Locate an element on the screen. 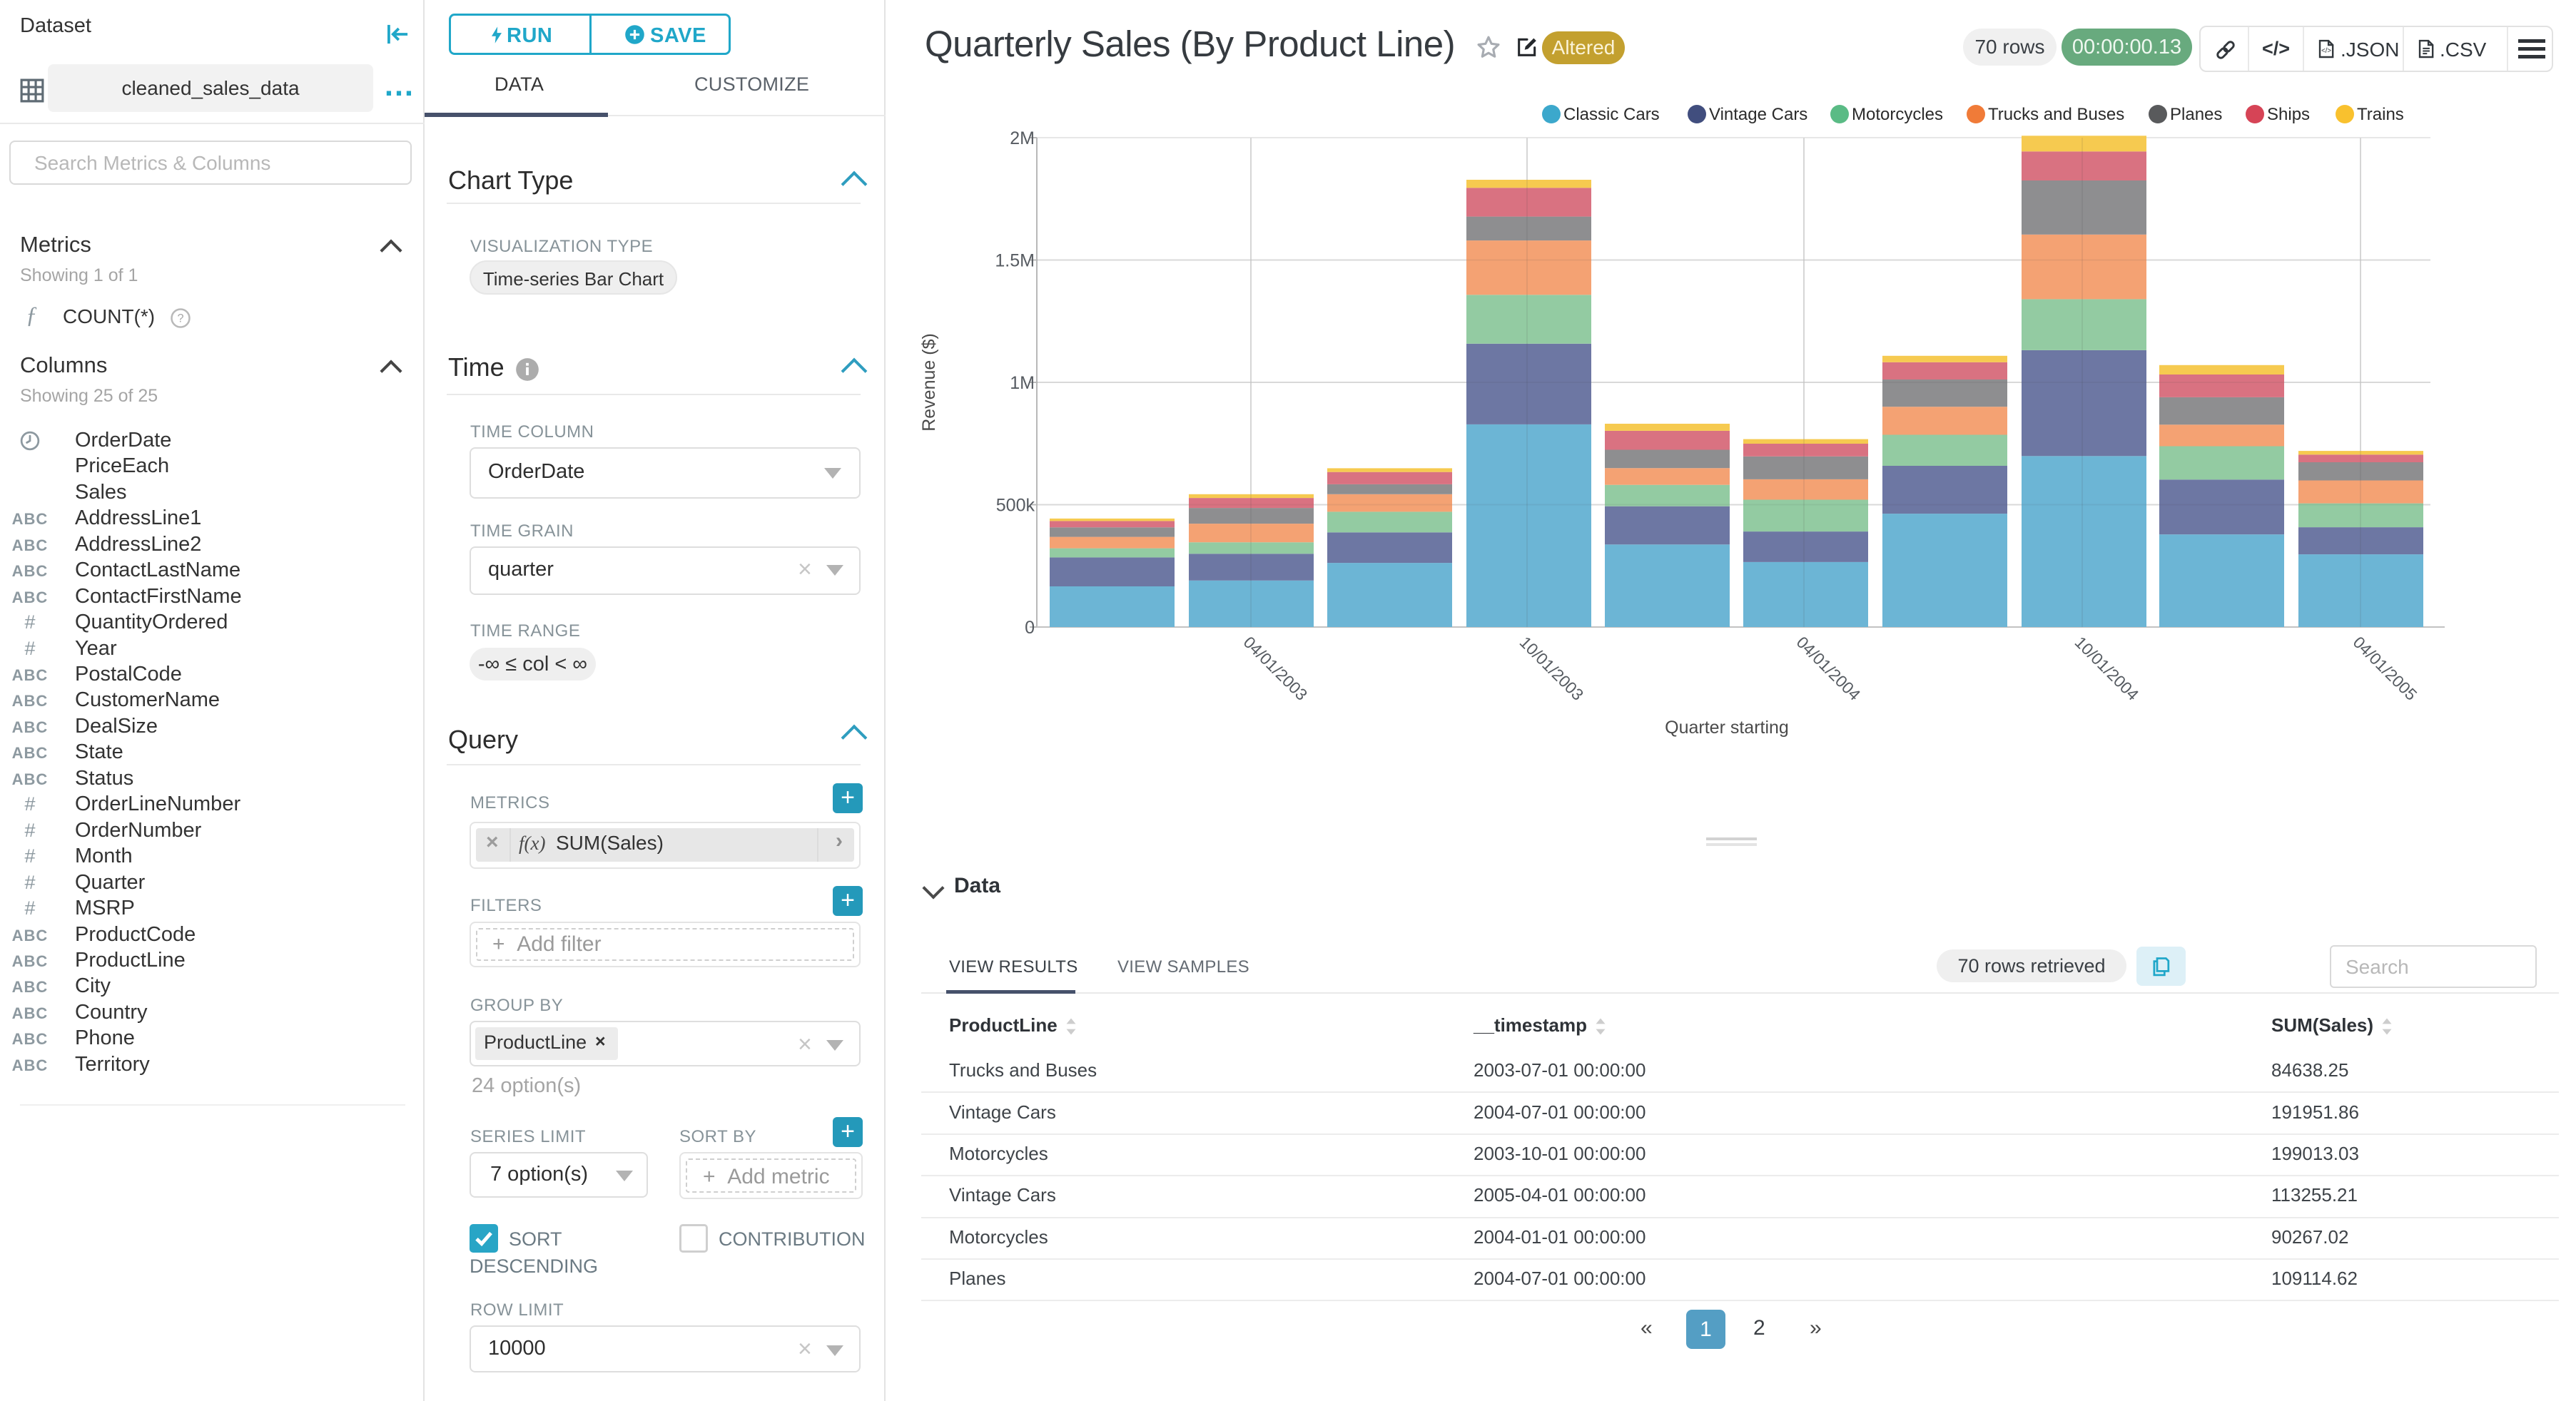  svg-text: 500k is located at coordinates (1015, 506).